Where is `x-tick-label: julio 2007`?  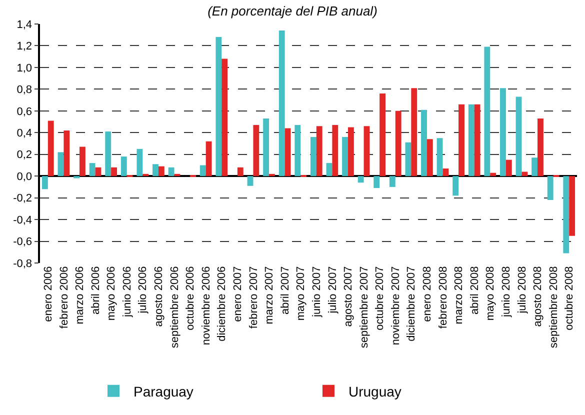
x-tick-label: julio 2007 is located at coordinates (332, 290).